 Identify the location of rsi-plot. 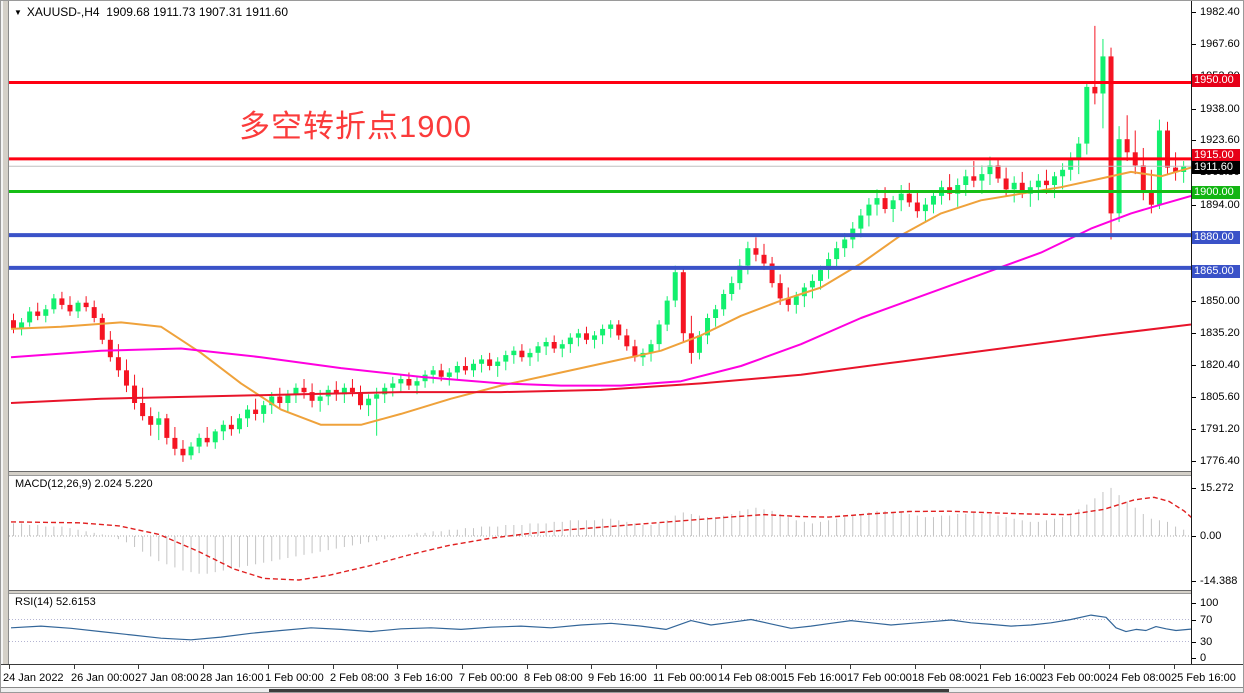
(600, 629).